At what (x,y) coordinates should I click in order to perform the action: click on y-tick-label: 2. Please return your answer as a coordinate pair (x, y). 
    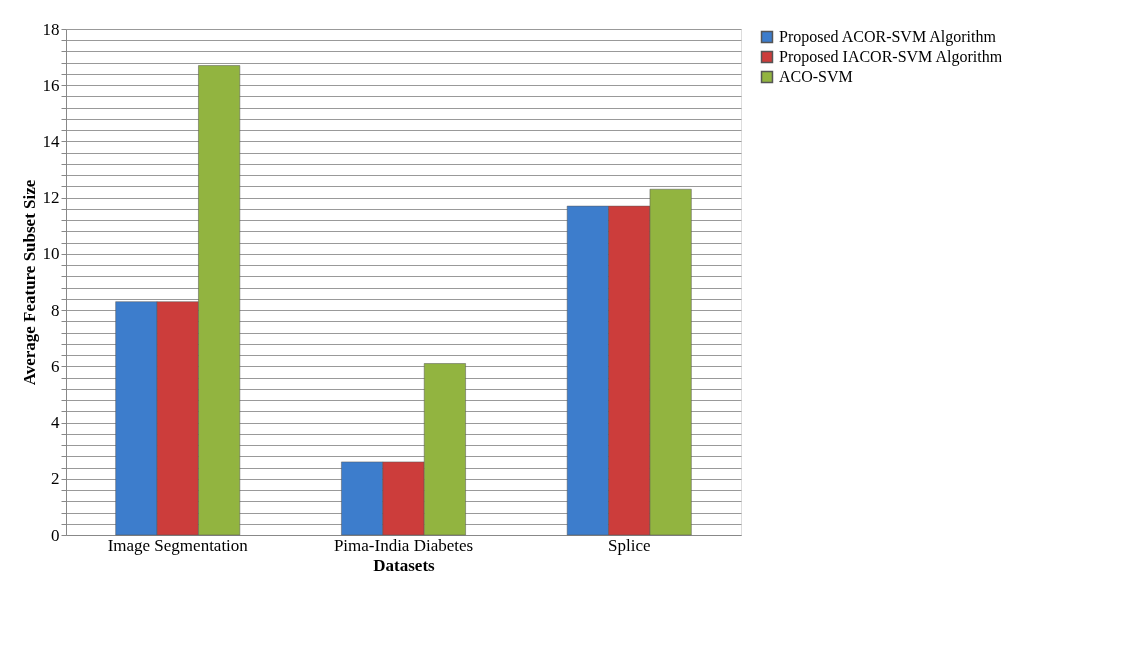
    Looking at the image, I should click on (55, 479).